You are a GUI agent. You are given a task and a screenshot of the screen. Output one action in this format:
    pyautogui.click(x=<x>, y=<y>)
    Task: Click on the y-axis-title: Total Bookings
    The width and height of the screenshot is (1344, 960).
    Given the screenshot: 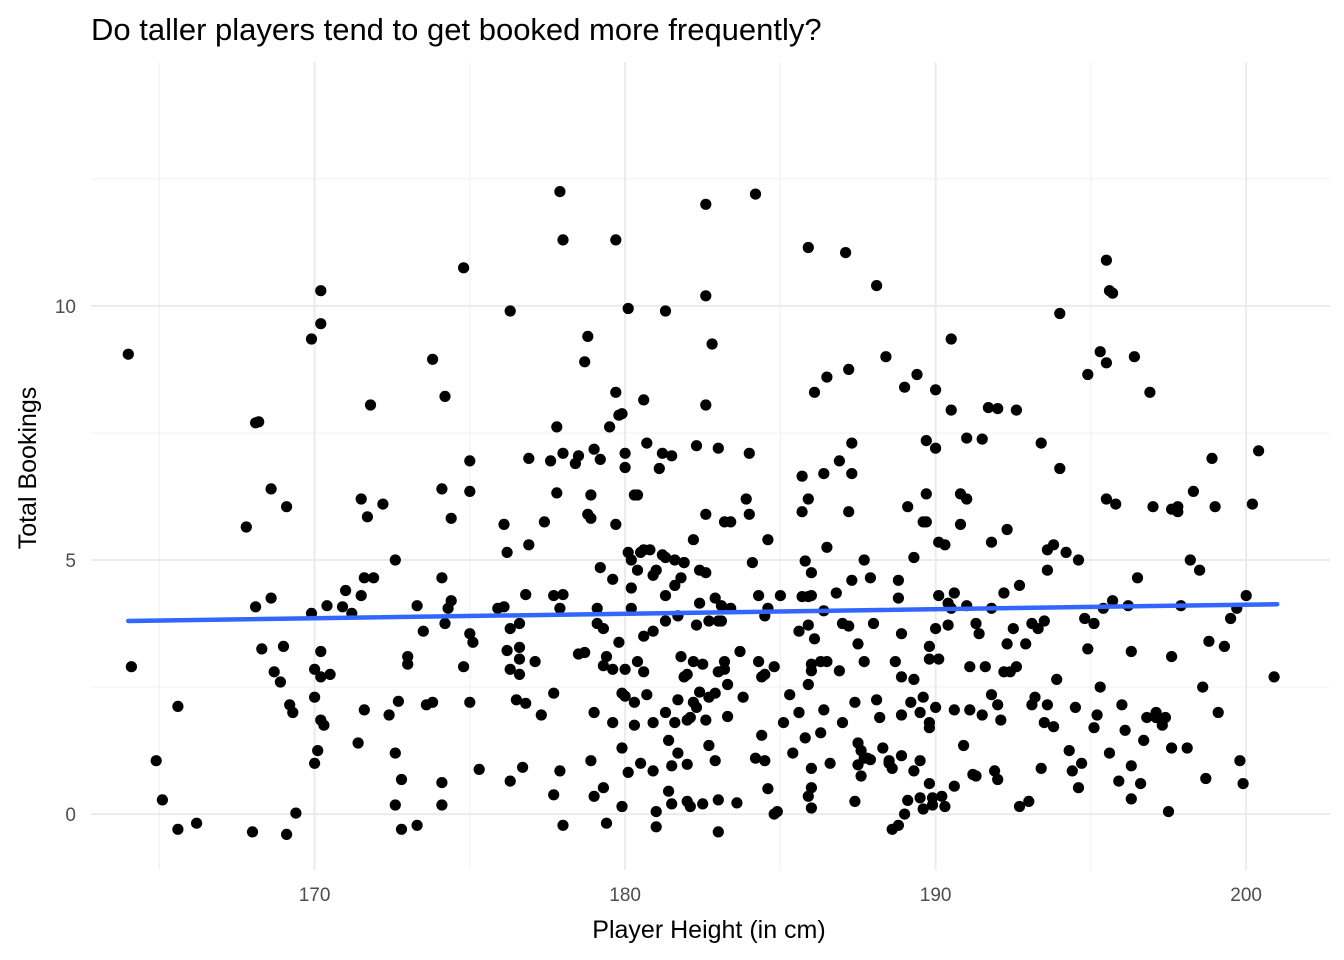 What is the action you would take?
    pyautogui.click(x=28, y=468)
    